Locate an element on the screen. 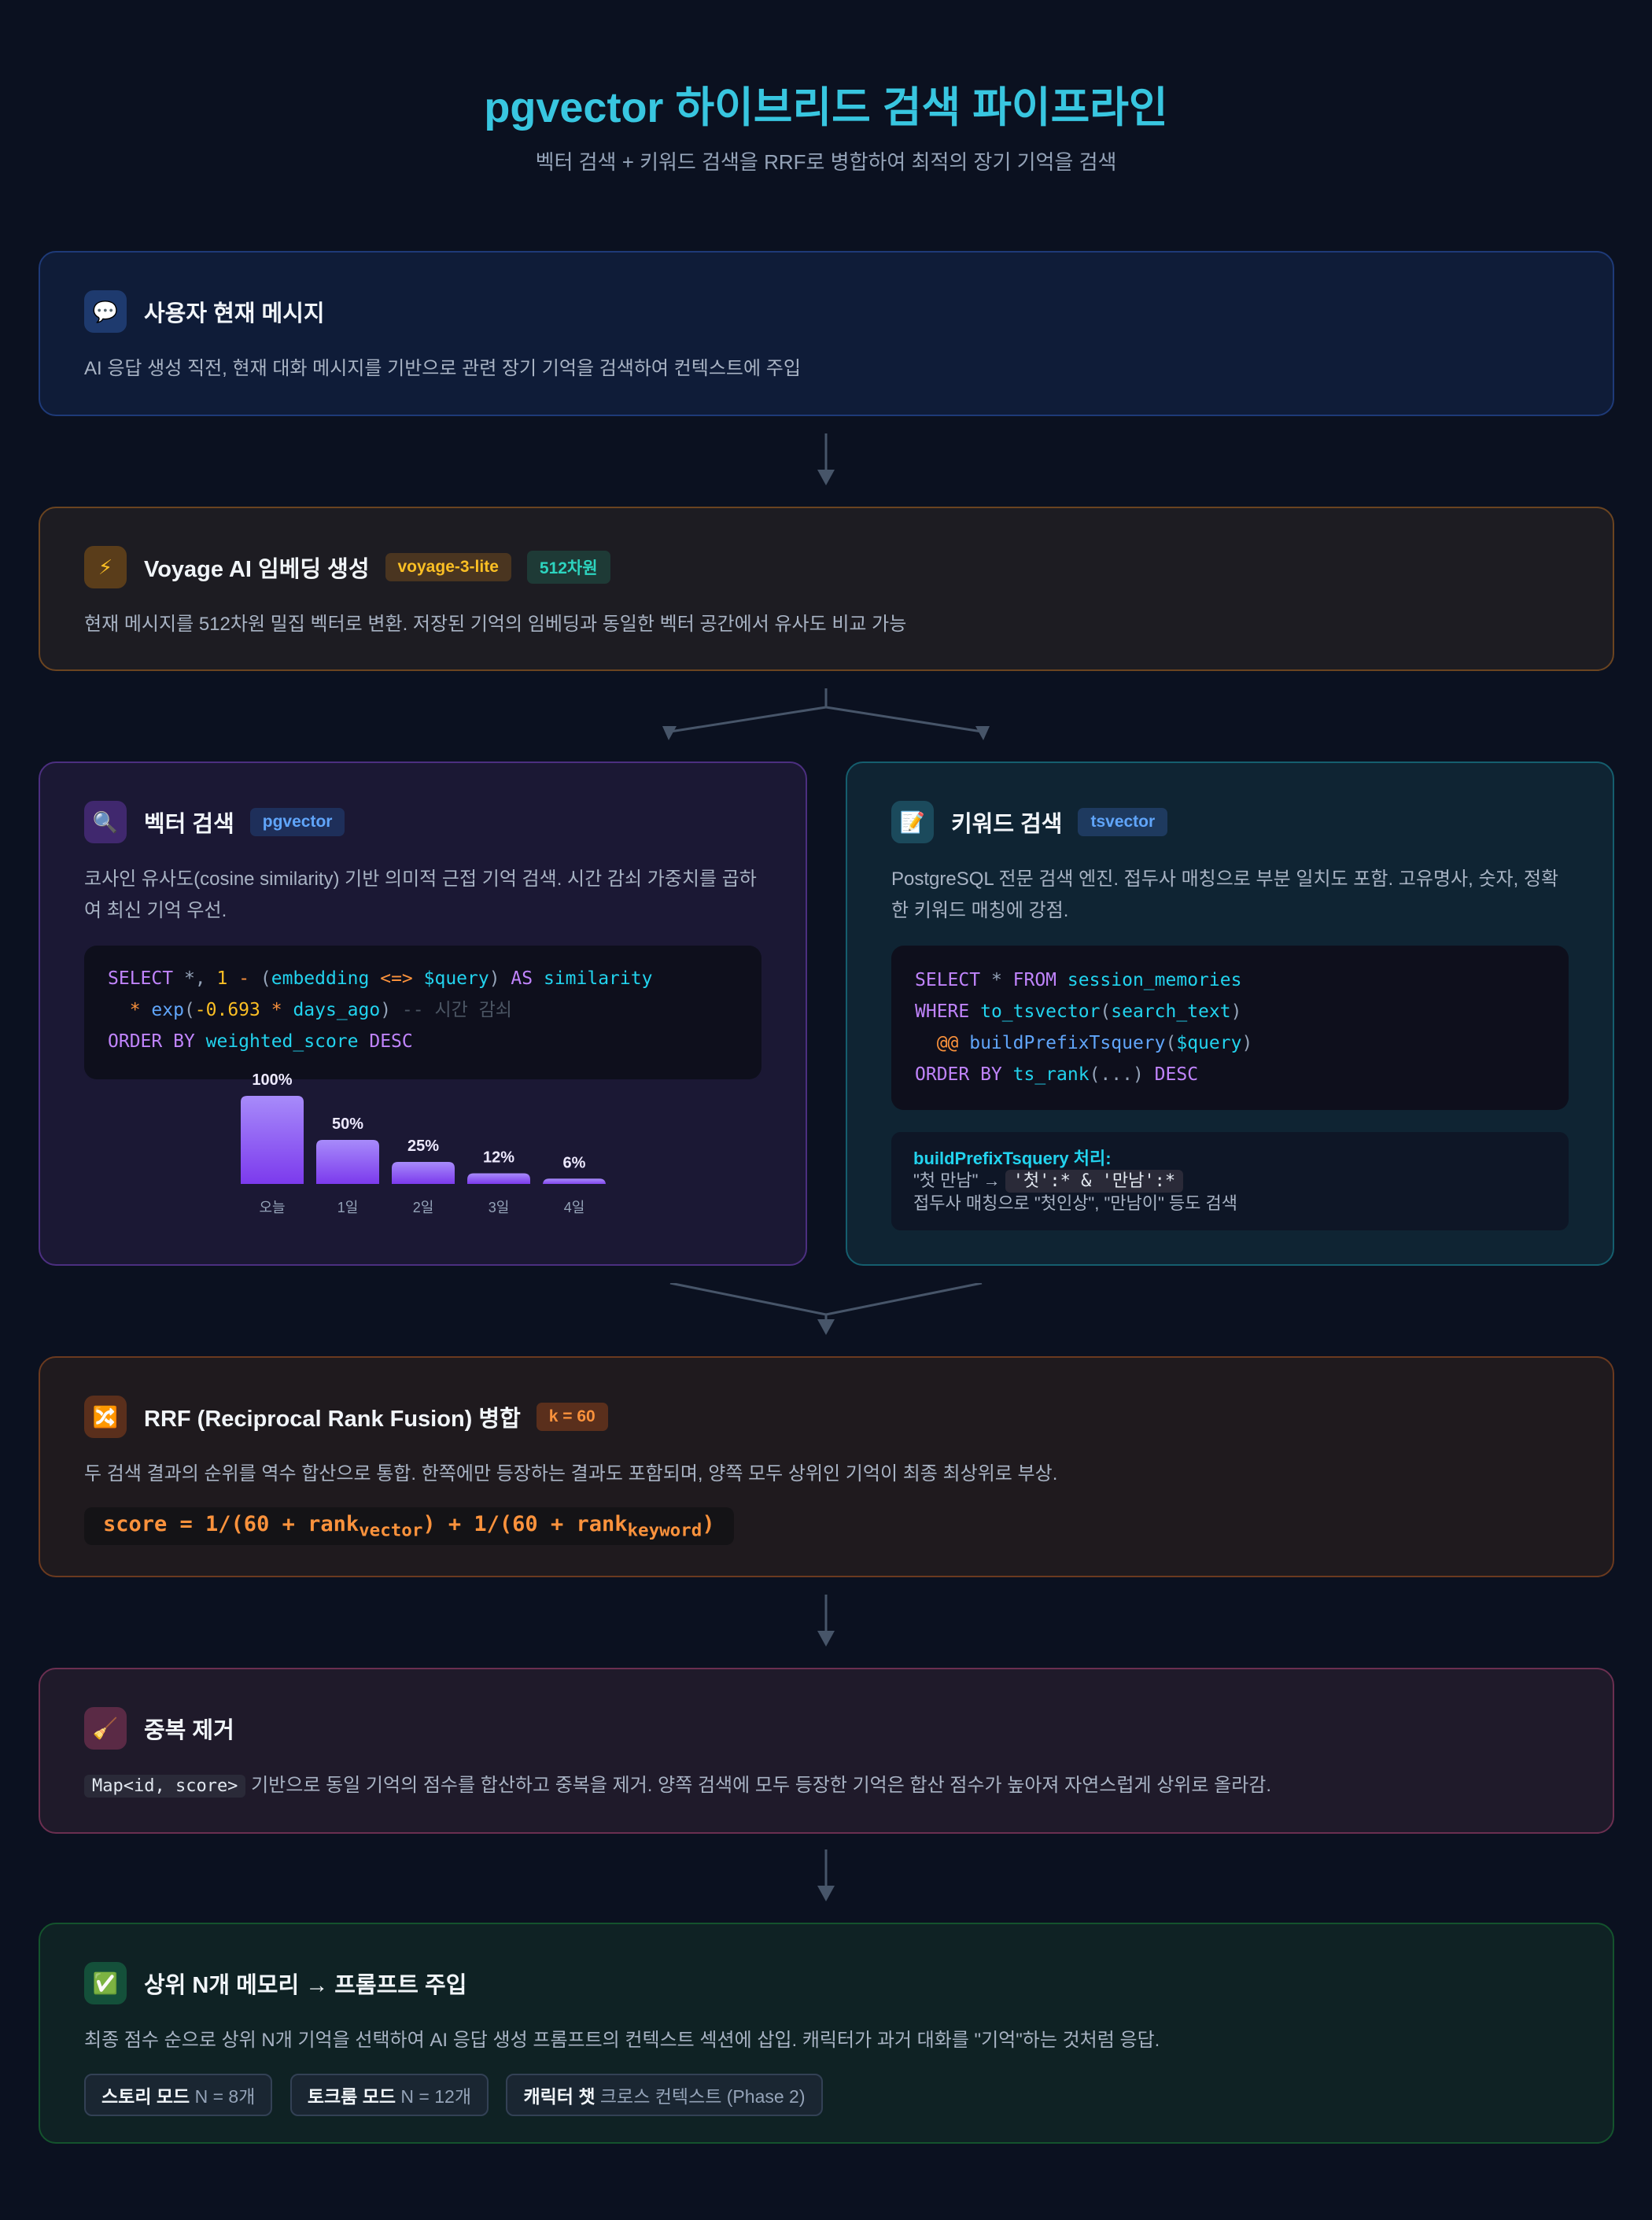  check-mark-icon: ✅ is located at coordinates (105, 1983).